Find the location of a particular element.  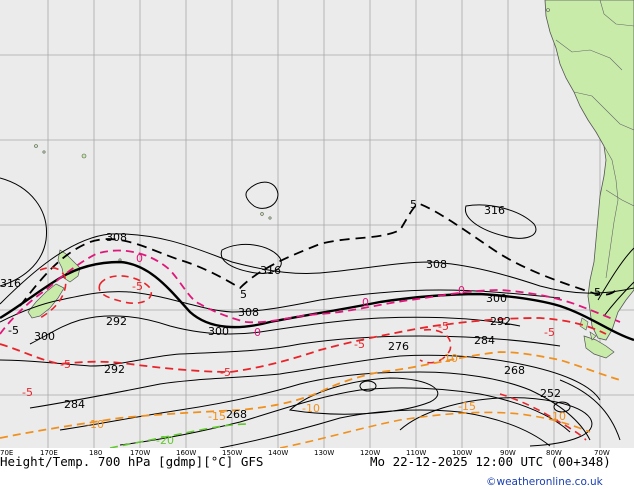

lon-tick: 110W is located at coordinates (416, 453).